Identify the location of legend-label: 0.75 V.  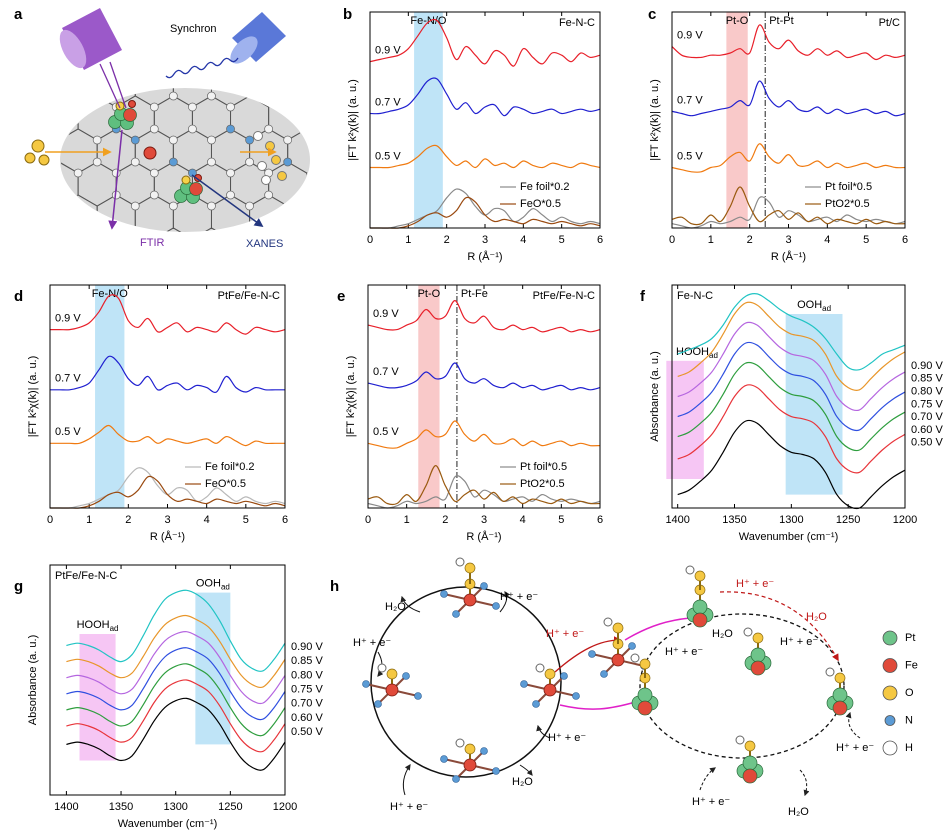
(927, 404).